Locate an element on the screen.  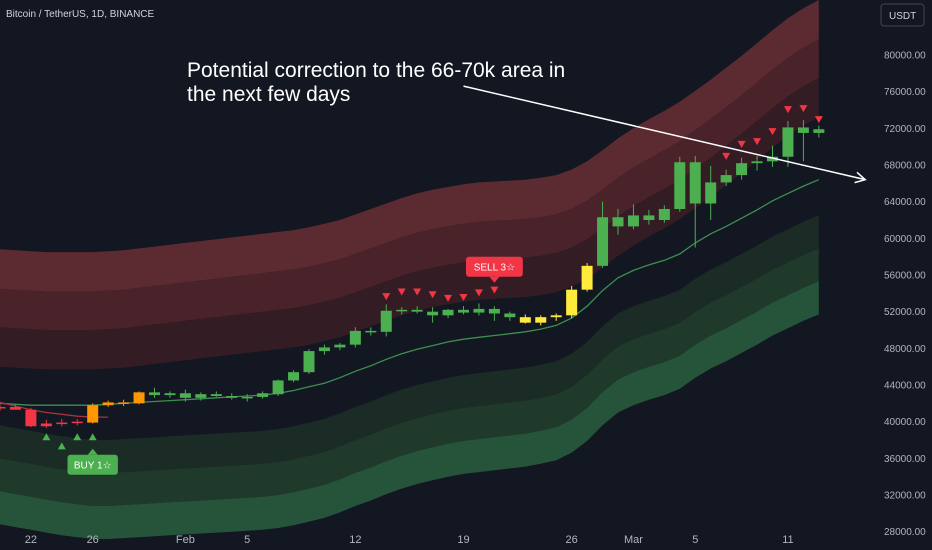
price-tick-label: 36000.00 is located at coordinates (905, 459).